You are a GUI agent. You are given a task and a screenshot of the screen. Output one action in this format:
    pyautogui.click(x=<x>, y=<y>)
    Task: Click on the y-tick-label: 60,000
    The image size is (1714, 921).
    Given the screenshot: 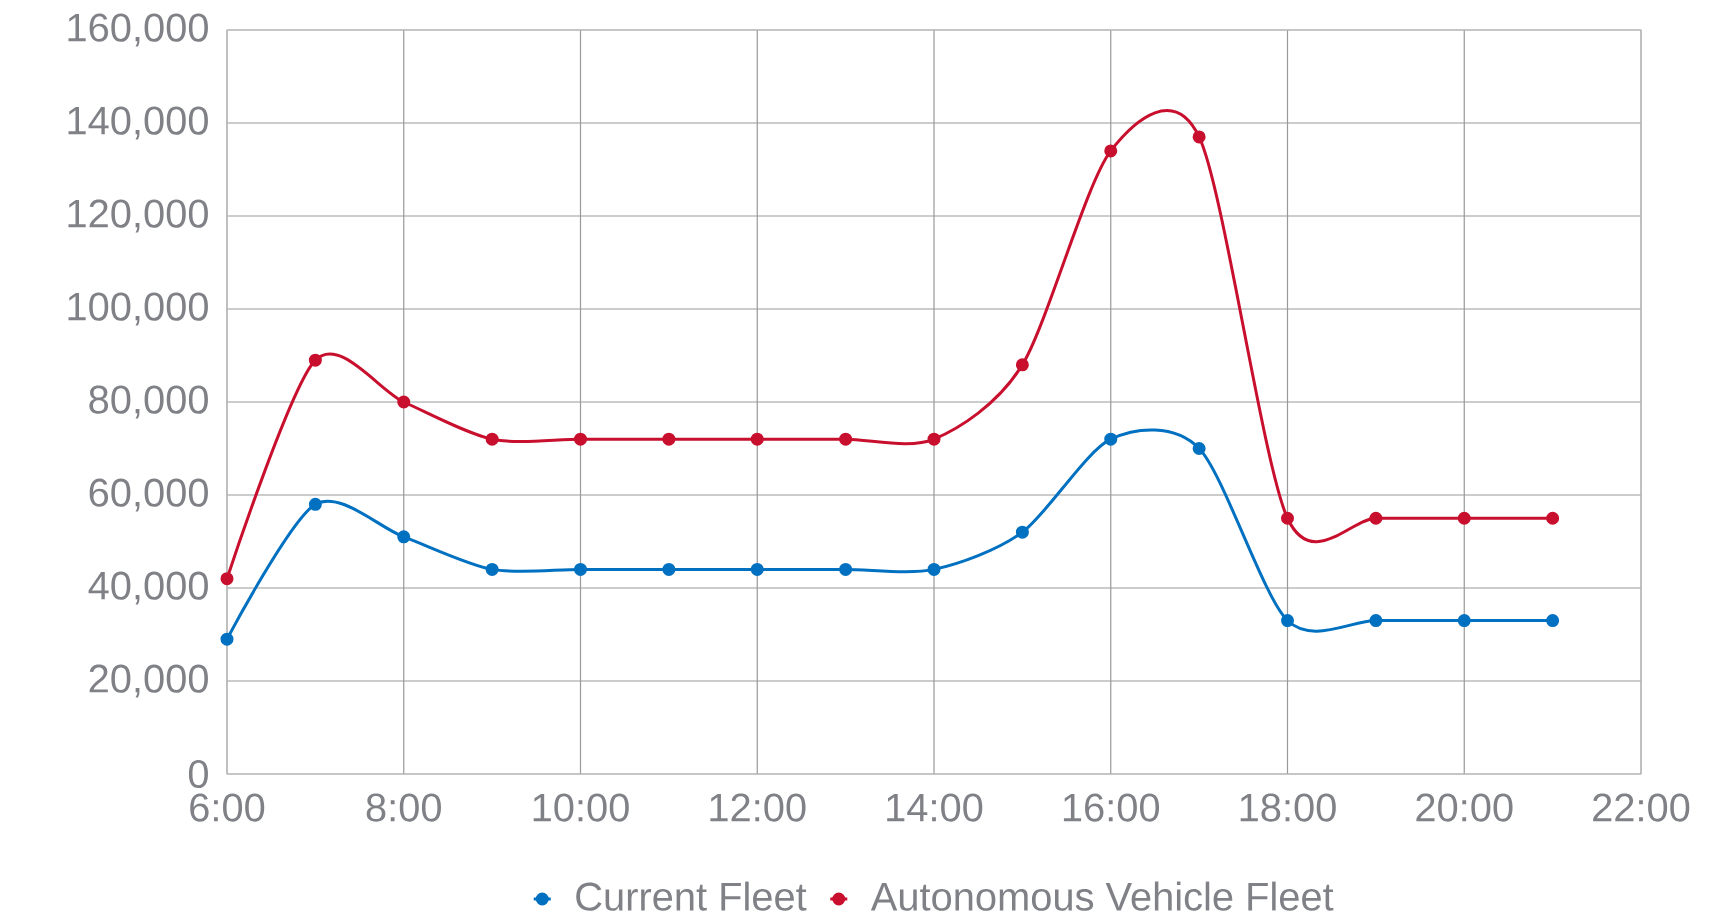 What is the action you would take?
    pyautogui.click(x=148, y=495)
    